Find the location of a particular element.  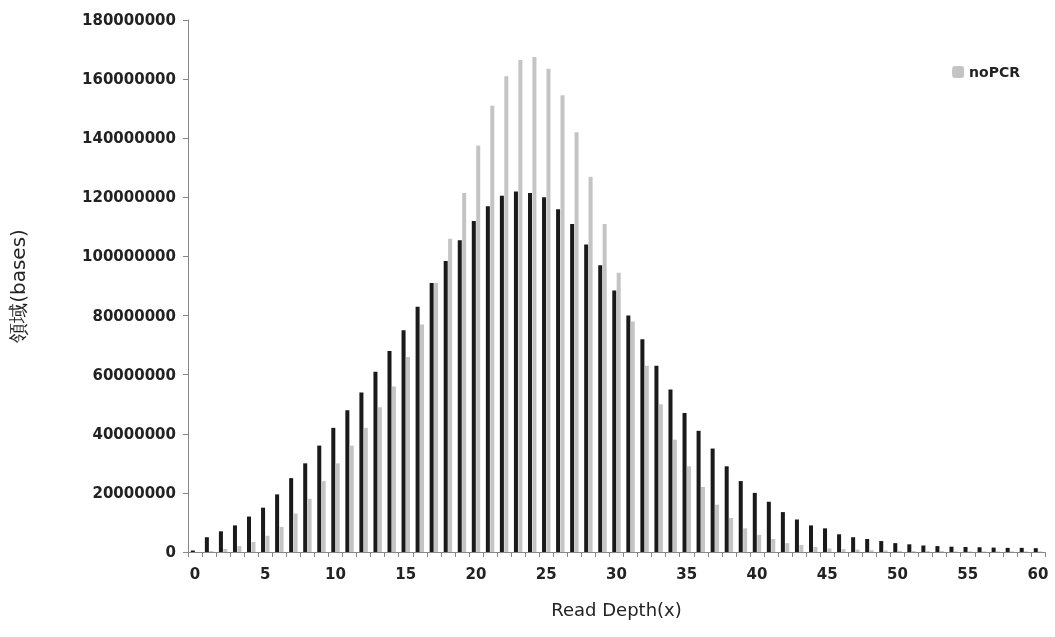

y-tick-label: 100000000 is located at coordinates (129, 256).